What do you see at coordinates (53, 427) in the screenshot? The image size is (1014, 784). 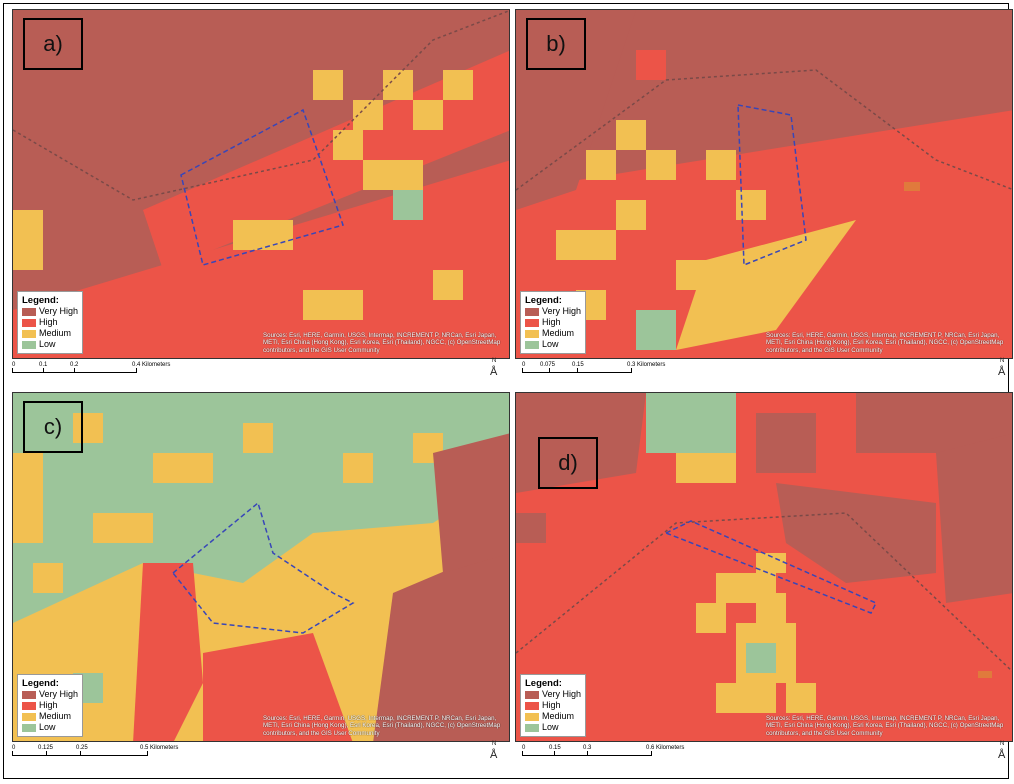 I see `panel-label-c: c)` at bounding box center [53, 427].